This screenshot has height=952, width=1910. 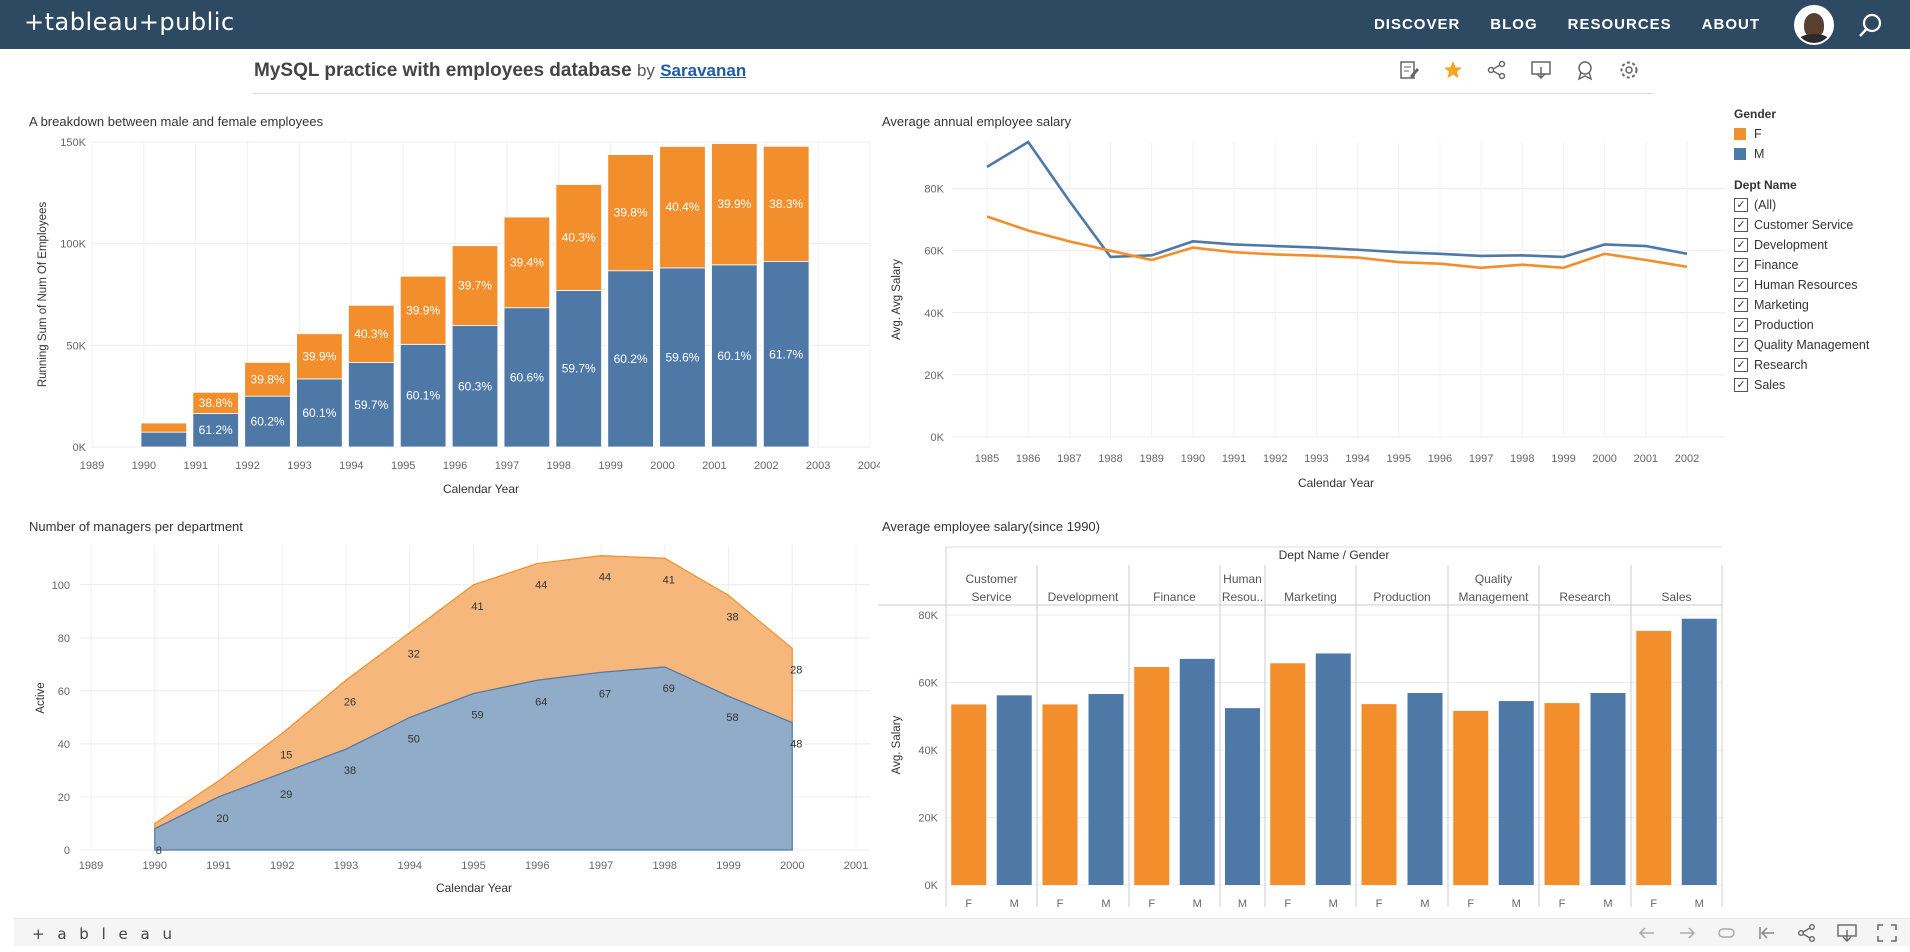 I want to click on data-label-female: 26, so click(x=350, y=702).